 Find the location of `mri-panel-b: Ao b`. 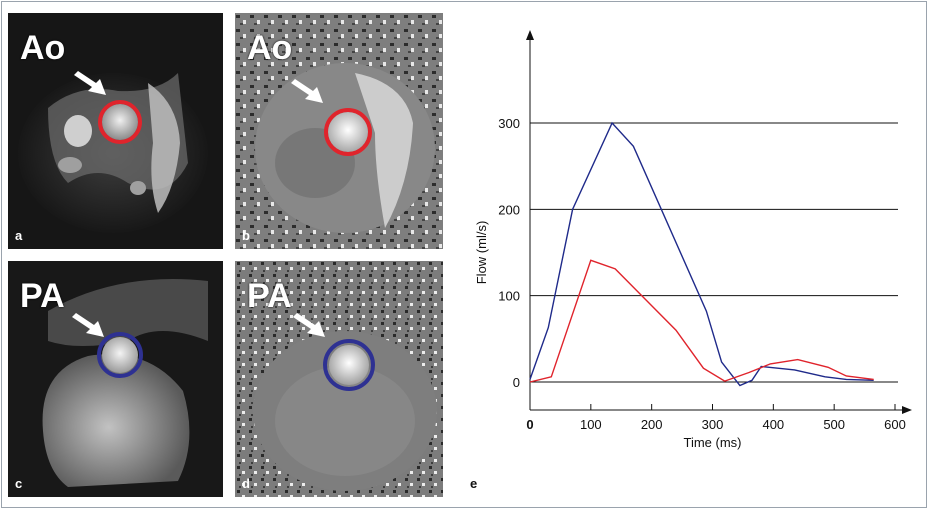

mri-panel-b: Ao b is located at coordinates (339, 131).